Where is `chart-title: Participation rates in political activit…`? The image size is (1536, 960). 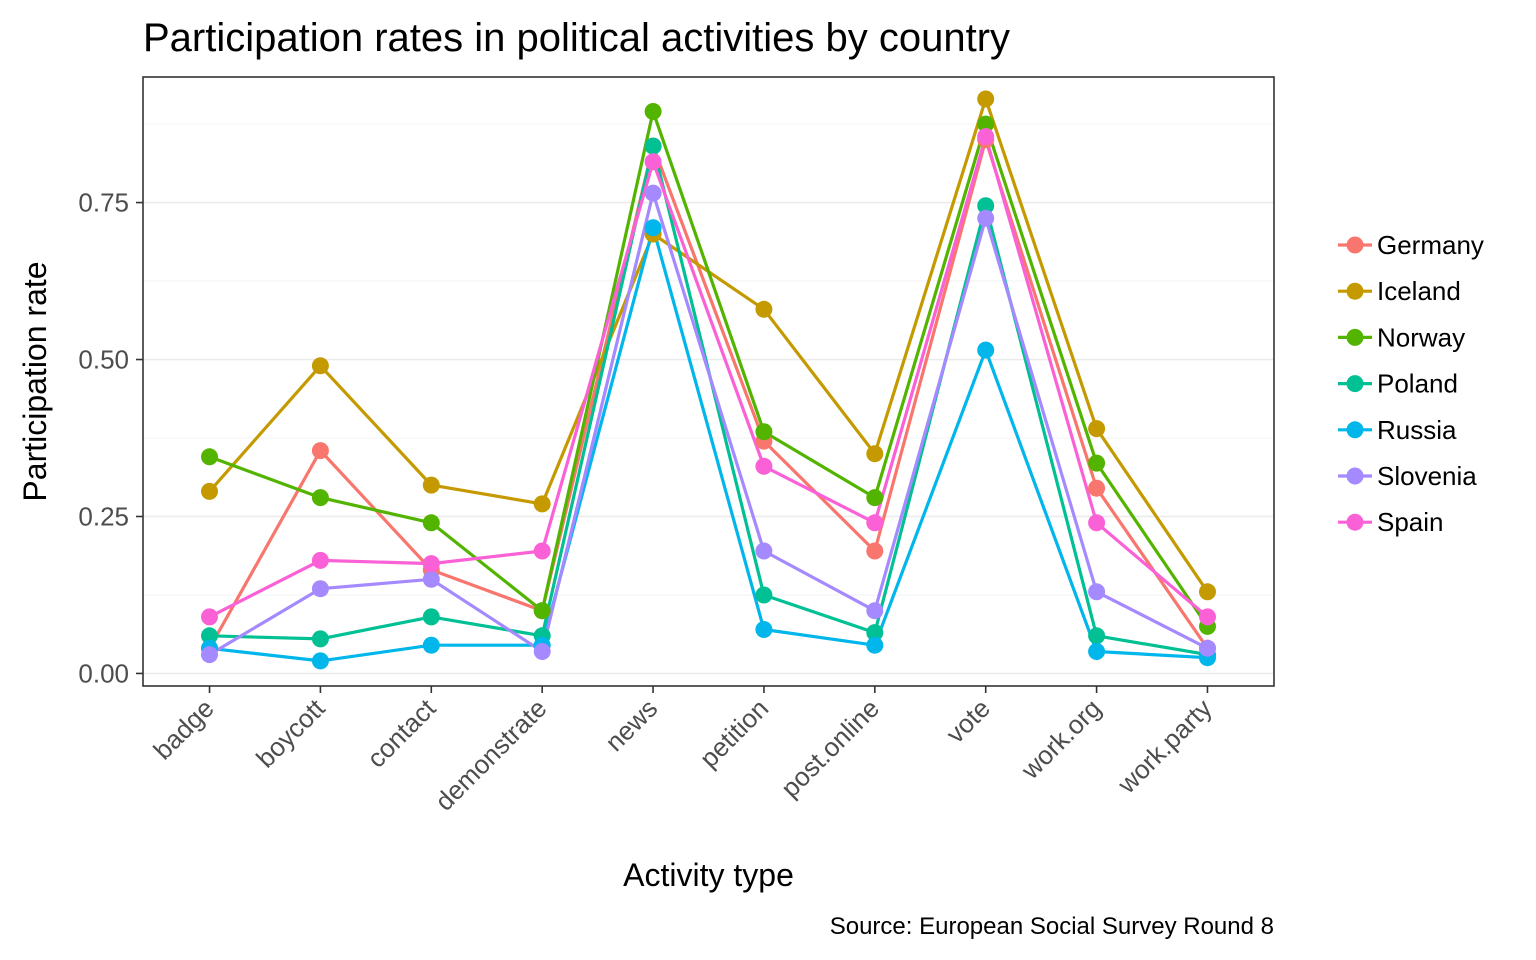
chart-title: Participation rates in political activit… is located at coordinates (576, 38).